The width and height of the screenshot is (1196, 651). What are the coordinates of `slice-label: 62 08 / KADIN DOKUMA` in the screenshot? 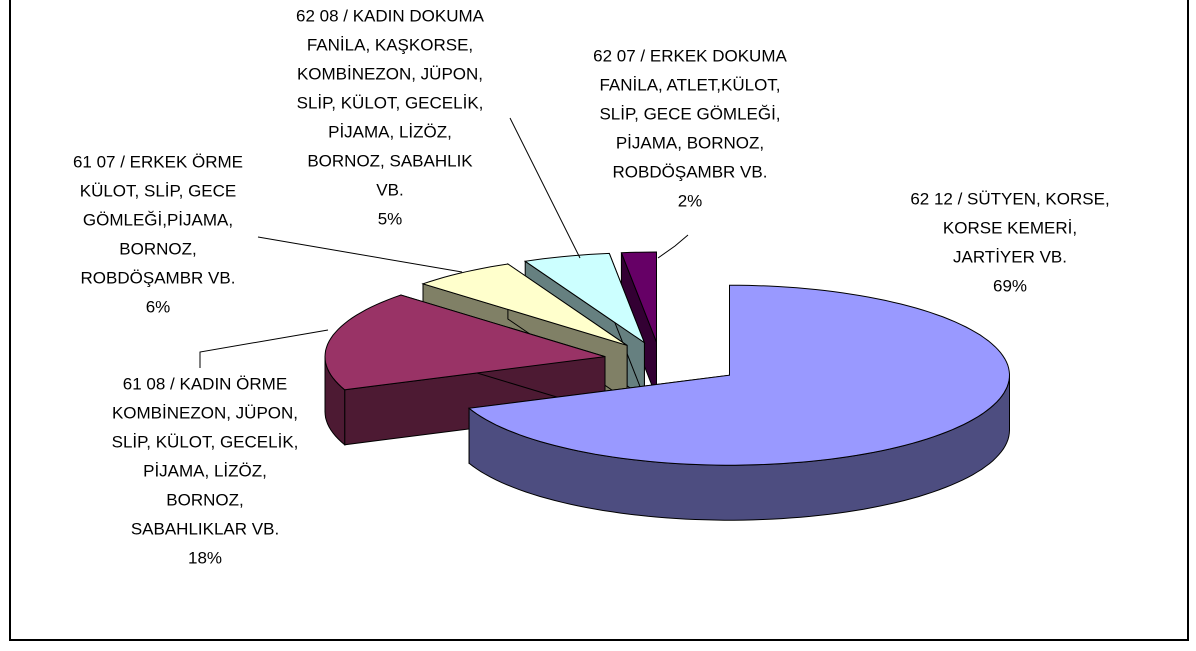 It's located at (390, 15).